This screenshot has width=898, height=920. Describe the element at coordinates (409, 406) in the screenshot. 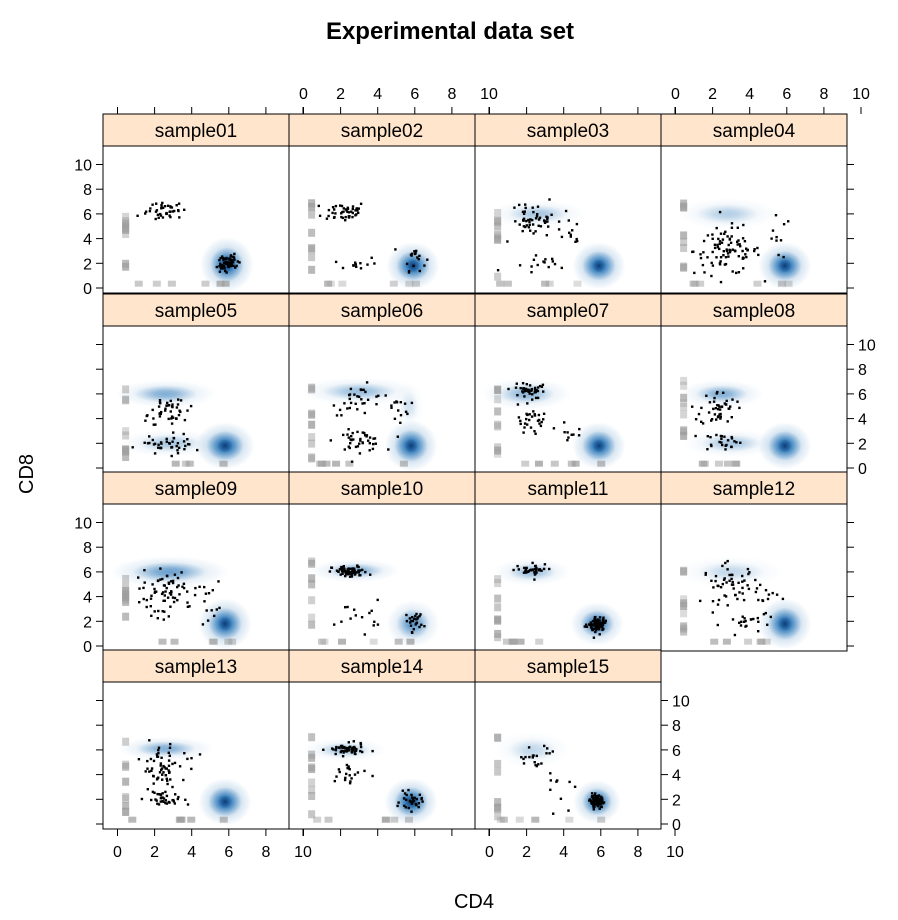

I see `density-region` at that location.